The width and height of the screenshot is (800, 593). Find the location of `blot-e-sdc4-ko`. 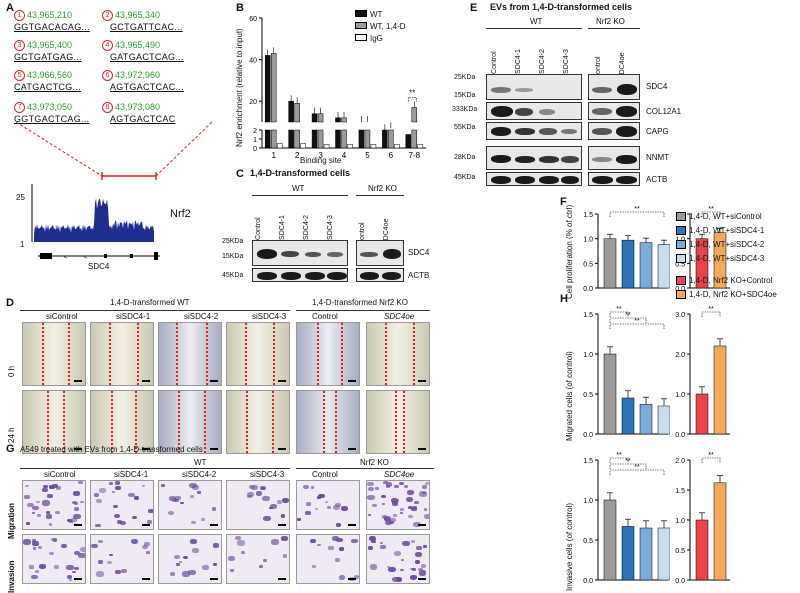

blot-e-sdc4-ko is located at coordinates (614, 87).